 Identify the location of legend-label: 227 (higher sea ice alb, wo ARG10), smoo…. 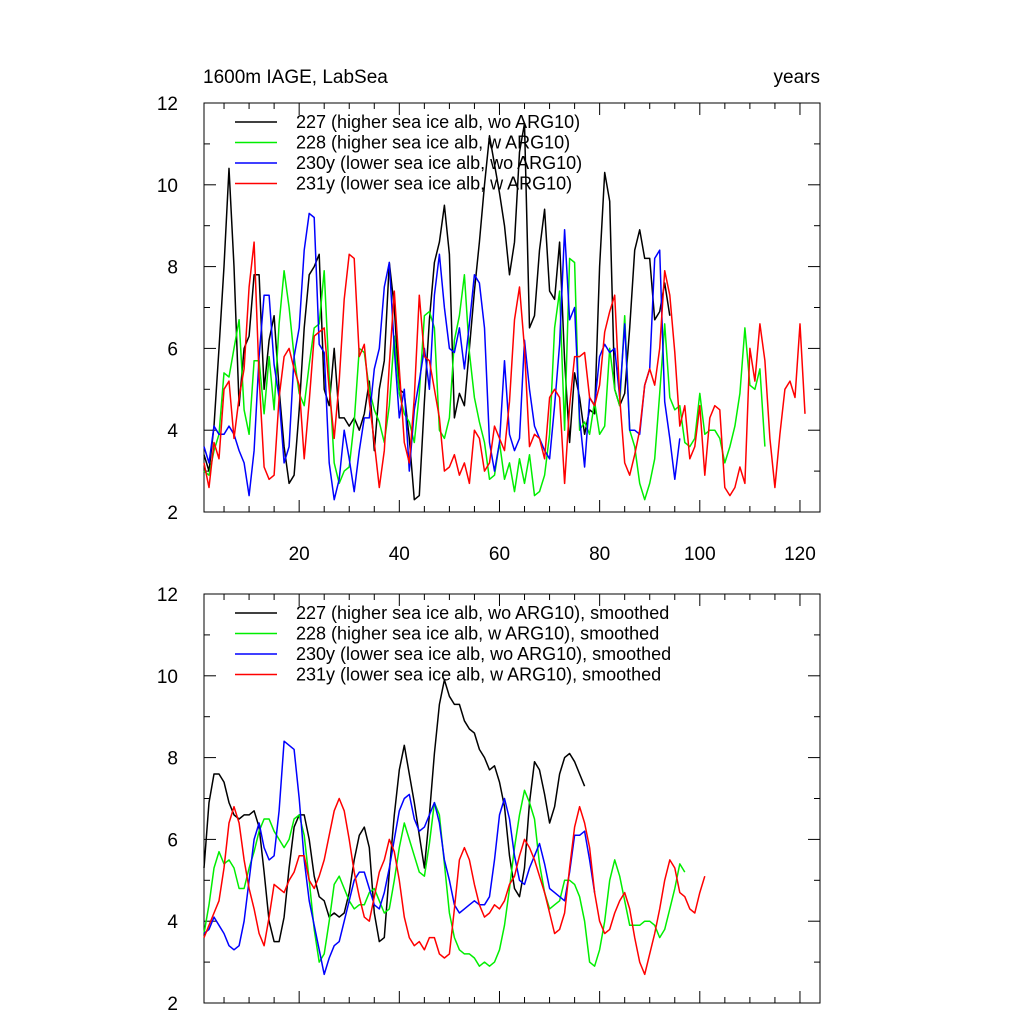
(482, 613).